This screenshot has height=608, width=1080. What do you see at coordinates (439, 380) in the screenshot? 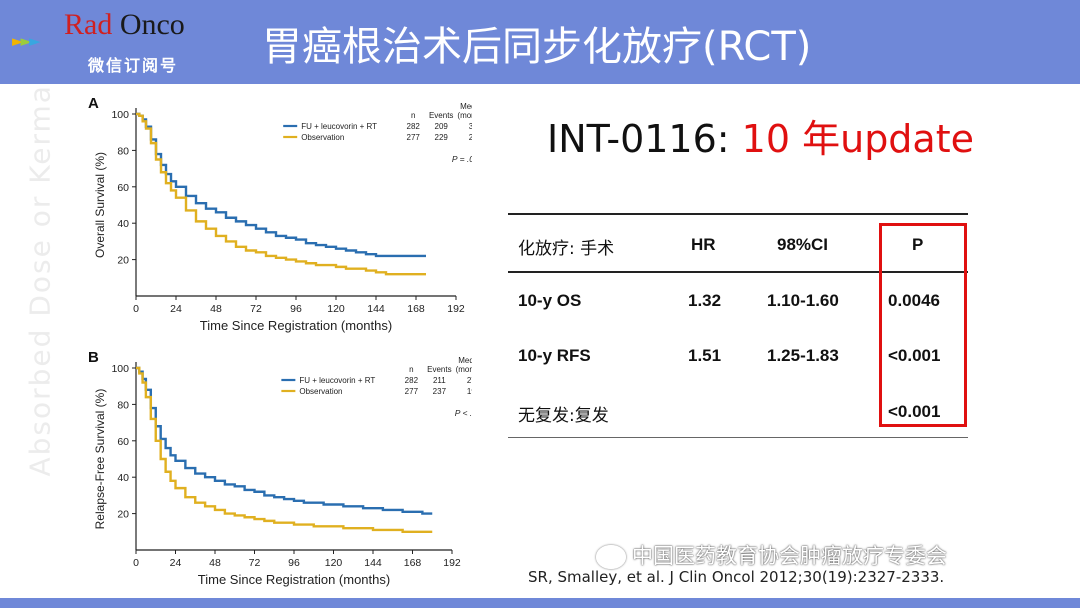
I see `legend-events: 211` at bounding box center [439, 380].